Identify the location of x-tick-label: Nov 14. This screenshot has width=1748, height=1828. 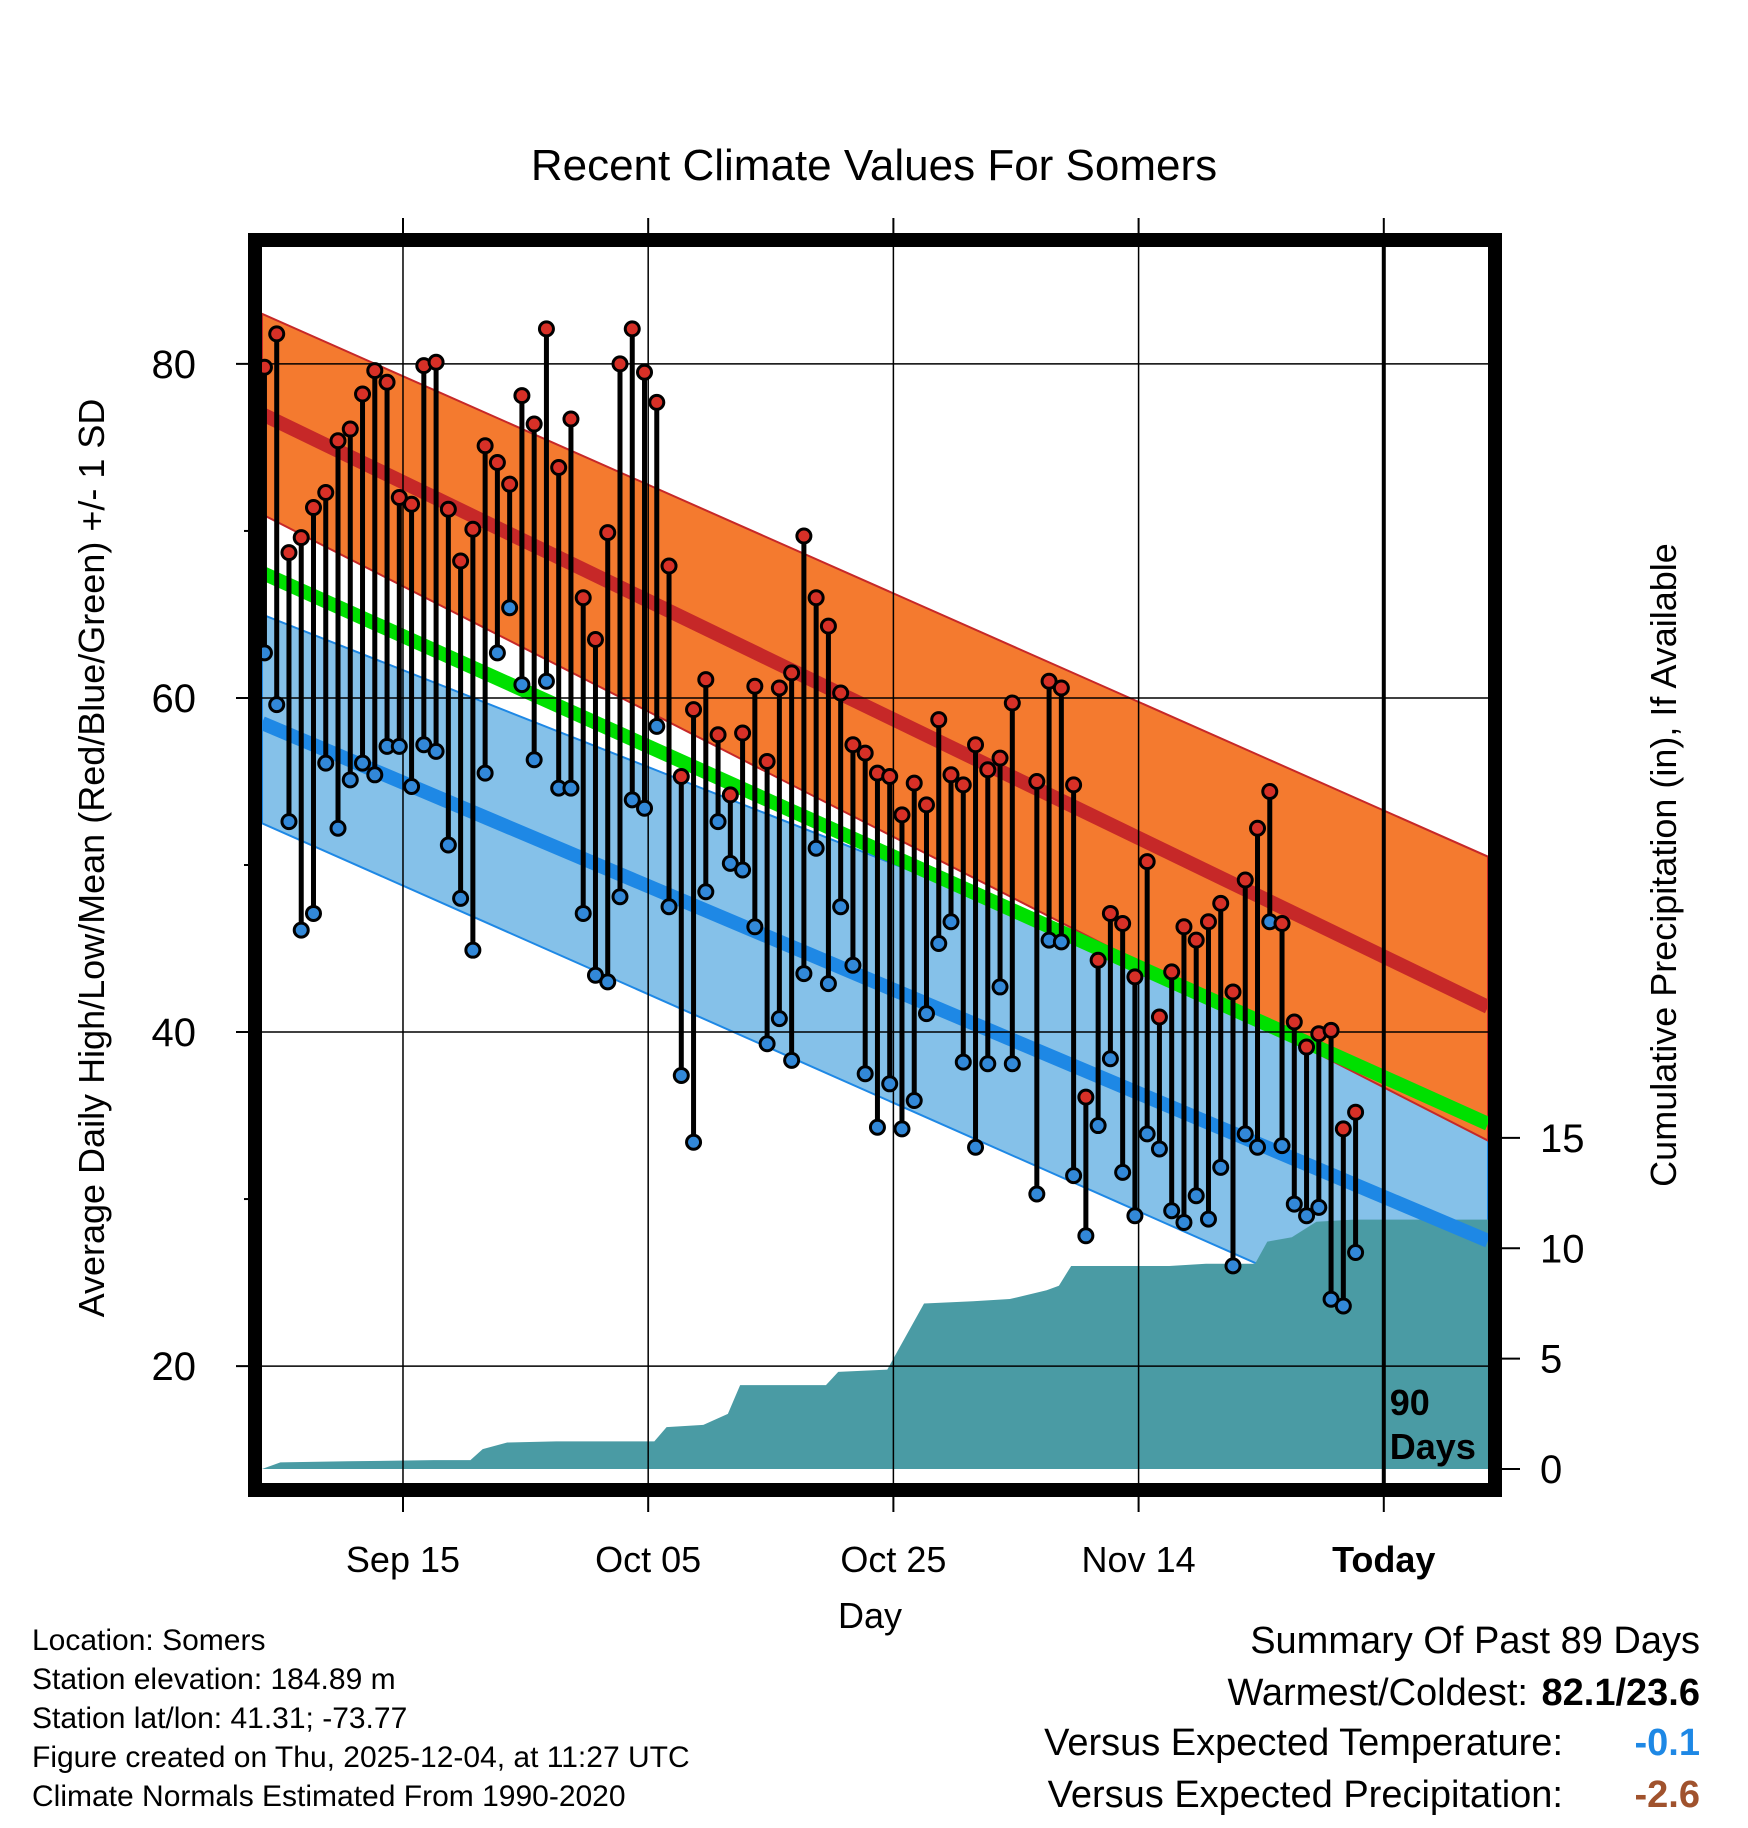
(1139, 1559).